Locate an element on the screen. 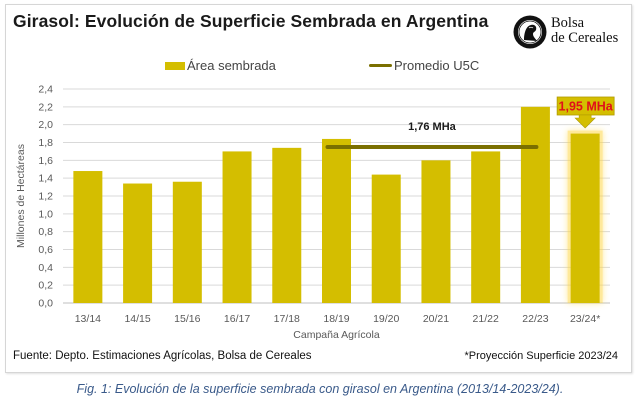 The image size is (640, 406). y-tick-label: 1,6 is located at coordinates (45, 161).